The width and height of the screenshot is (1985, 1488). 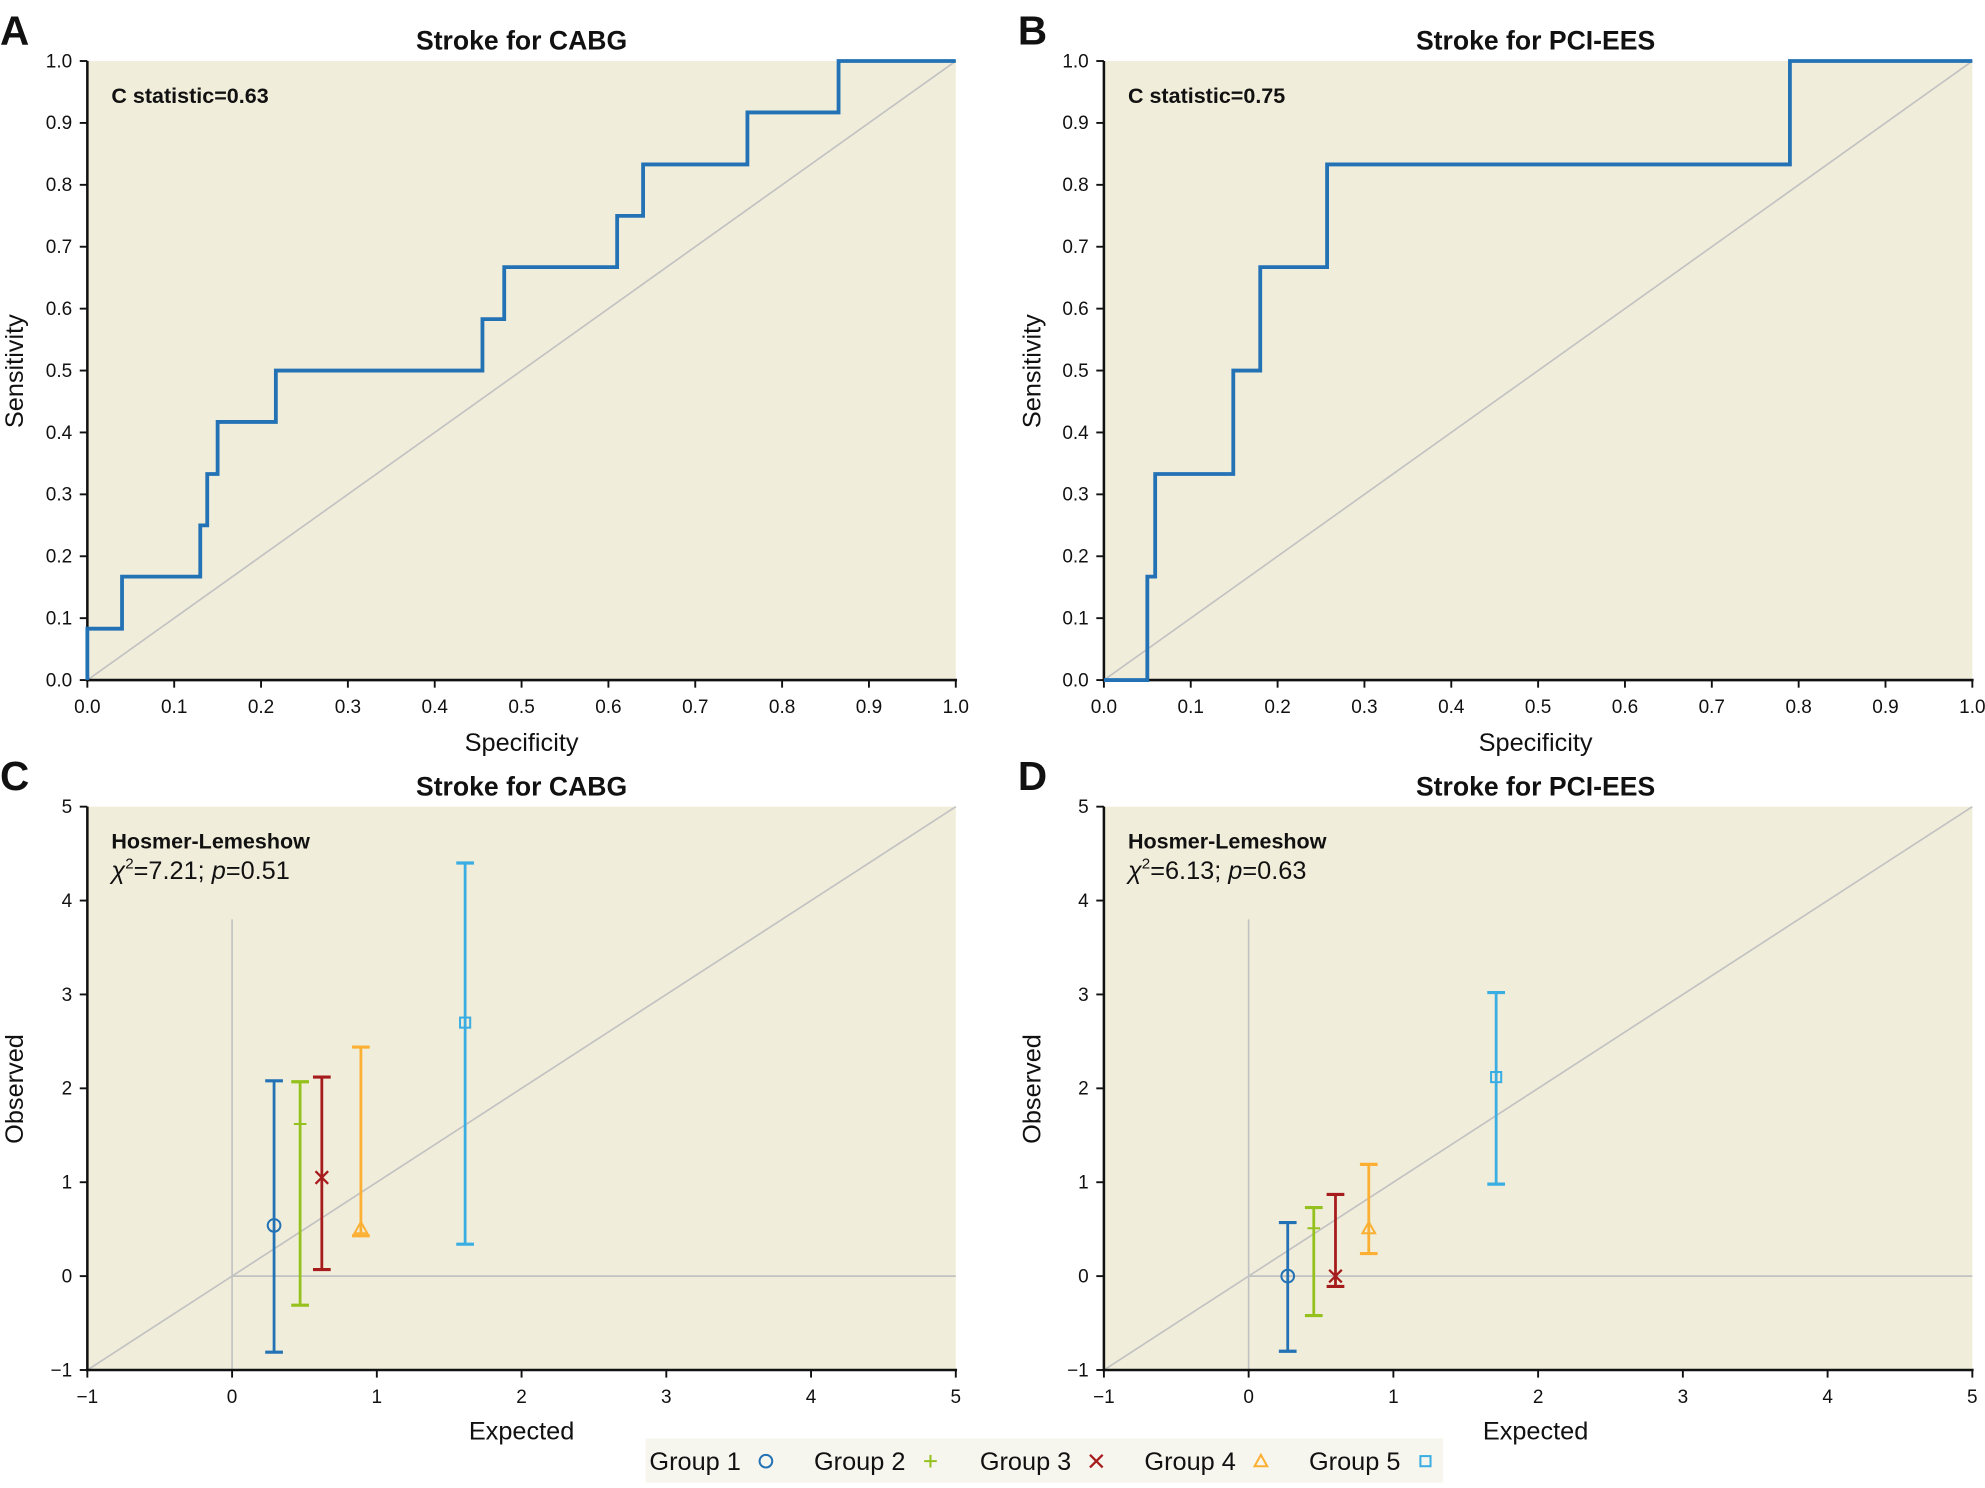 What do you see at coordinates (1075, 185) in the screenshot?
I see `panel-b-y-tick-label: 0.8` at bounding box center [1075, 185].